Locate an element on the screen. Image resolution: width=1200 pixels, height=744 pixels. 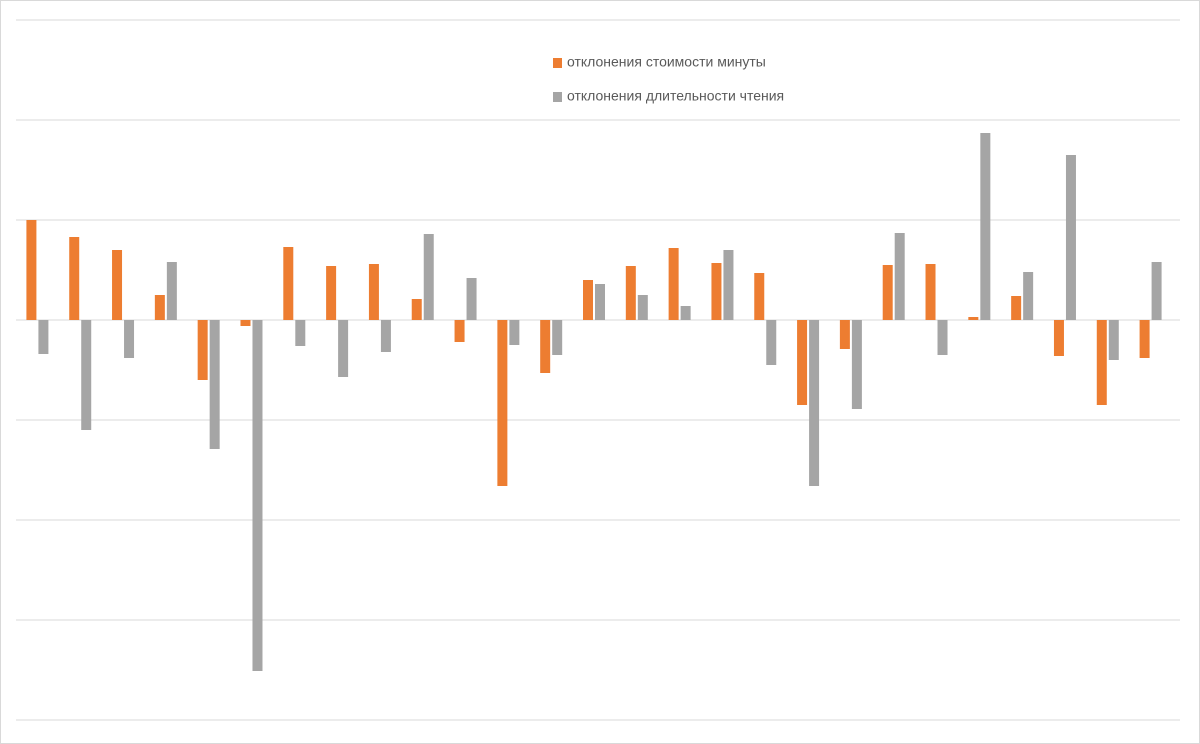
legend-label: отклонения длительности чтения is located at coordinates (675, 96).